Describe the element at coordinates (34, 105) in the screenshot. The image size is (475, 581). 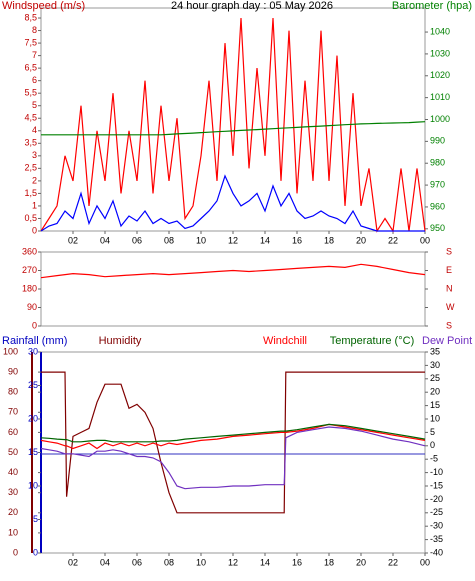
I see `yticks-label: 5` at that location.